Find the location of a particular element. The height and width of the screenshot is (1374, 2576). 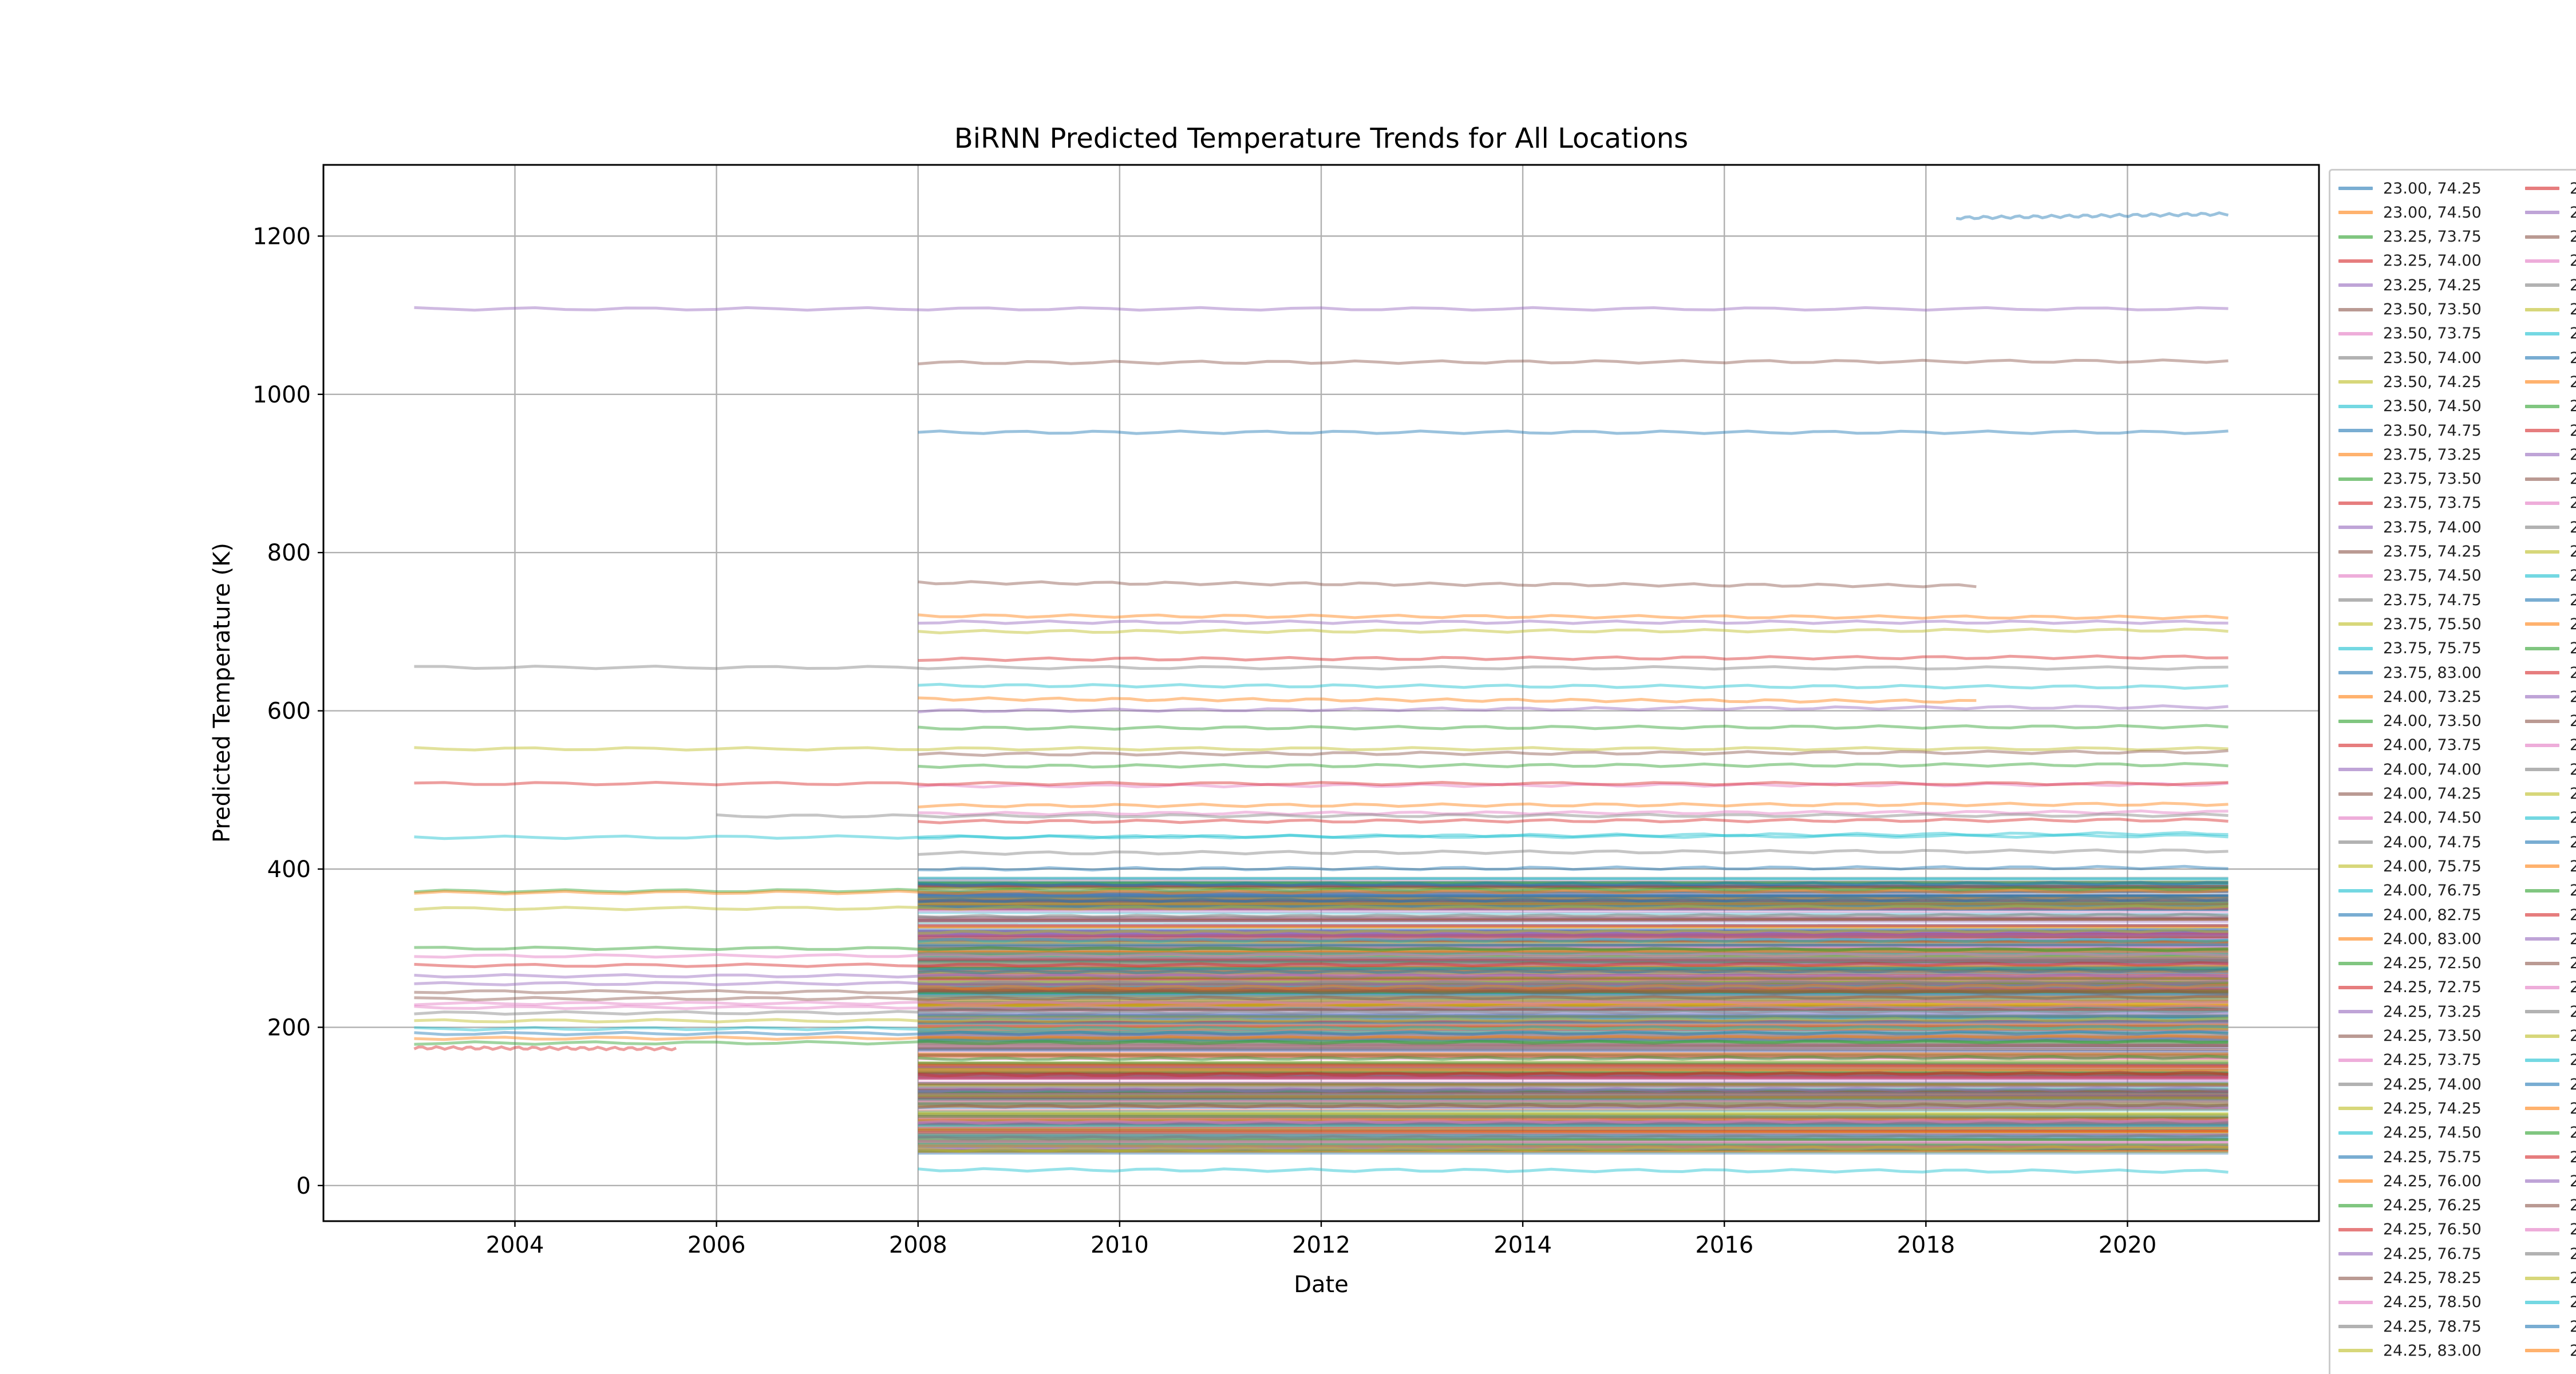

legend-item: 23.75, 75.50 is located at coordinates (2410, 624).